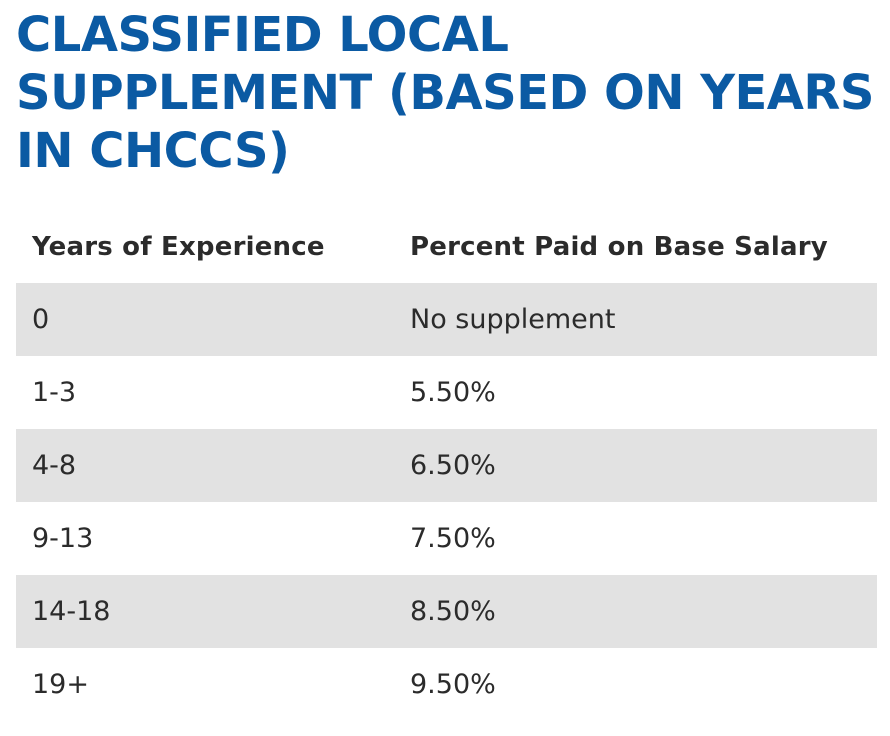 Image resolution: width=890 pixels, height=736 pixels. What do you see at coordinates (63, 538) in the screenshot?
I see `years-cell: 9-13` at bounding box center [63, 538].